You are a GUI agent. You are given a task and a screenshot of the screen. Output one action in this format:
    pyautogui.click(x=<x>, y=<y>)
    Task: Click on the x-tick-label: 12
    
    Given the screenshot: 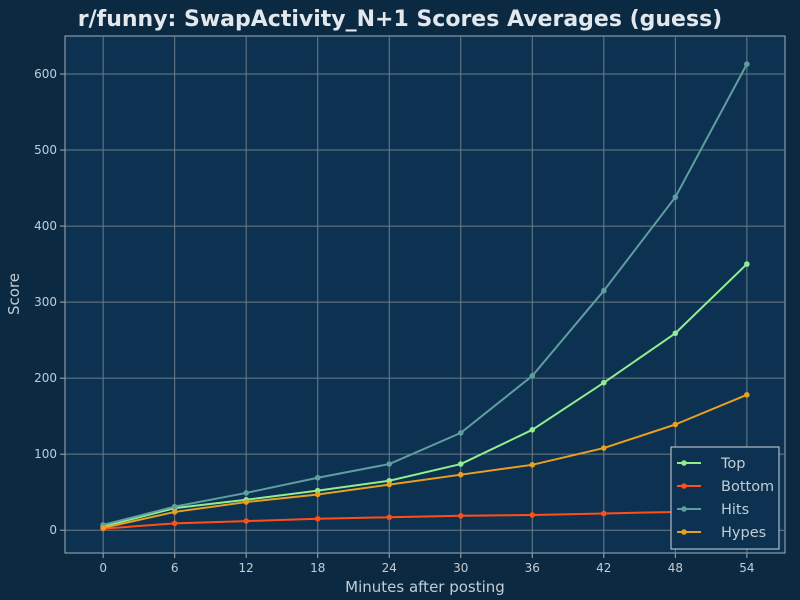 What is the action you would take?
    pyautogui.click(x=246, y=568)
    